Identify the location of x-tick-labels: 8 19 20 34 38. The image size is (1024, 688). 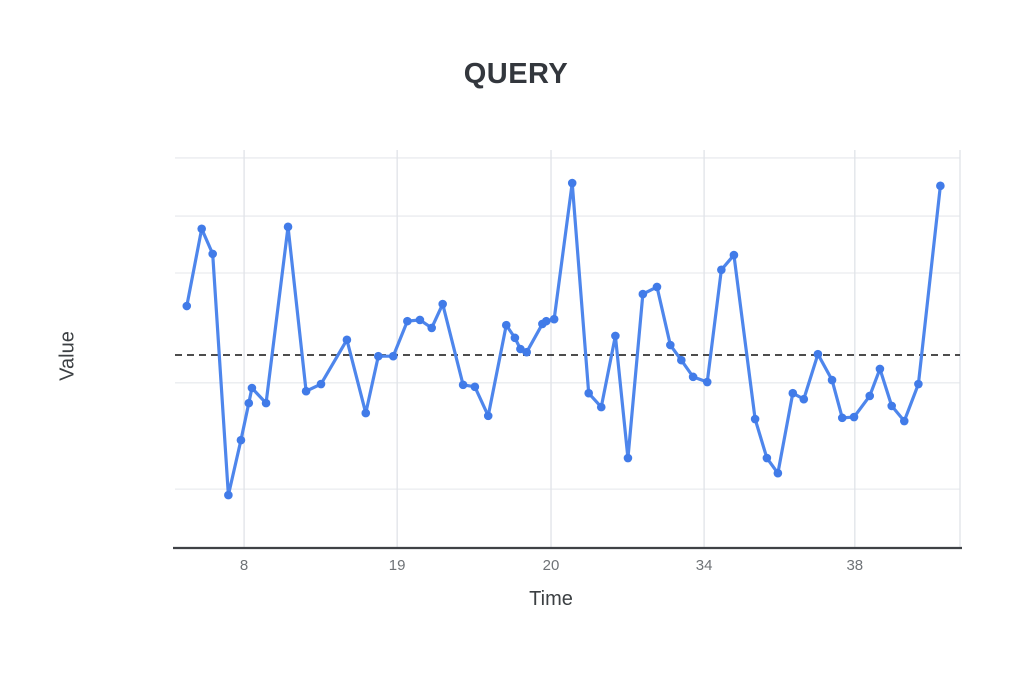
(551, 565).